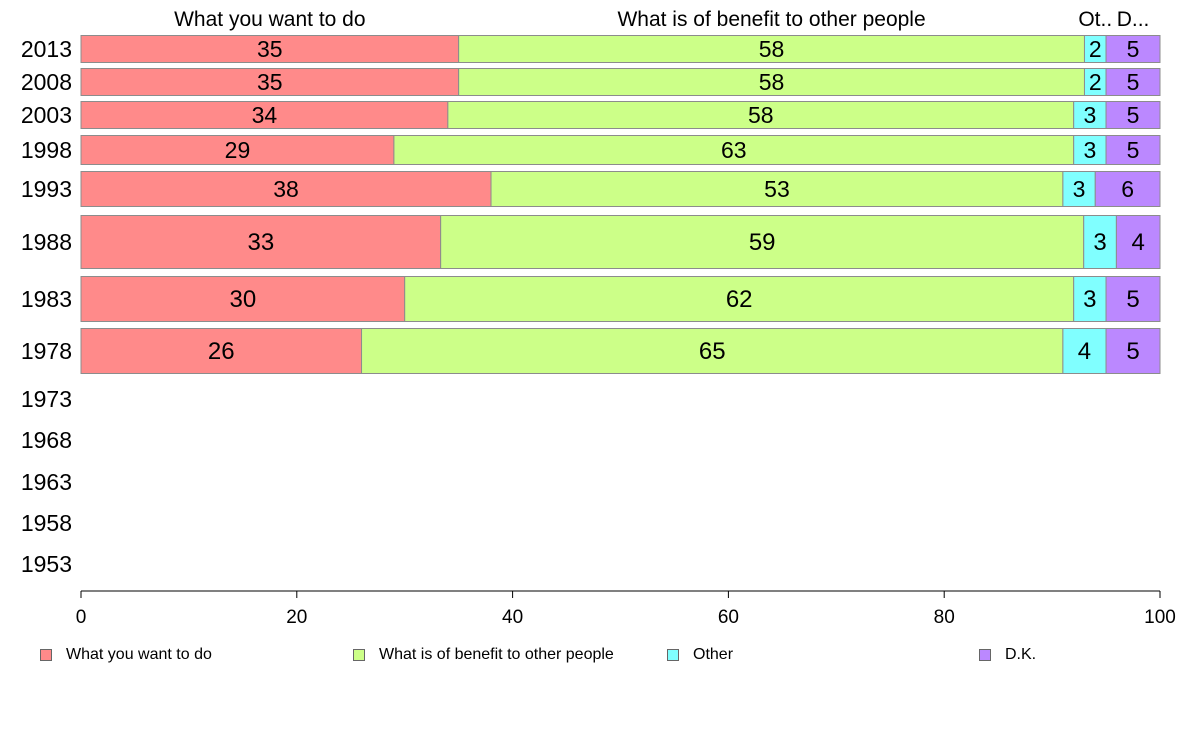  Describe the element at coordinates (46, 189) in the screenshot. I see `year-label: 1993` at that location.